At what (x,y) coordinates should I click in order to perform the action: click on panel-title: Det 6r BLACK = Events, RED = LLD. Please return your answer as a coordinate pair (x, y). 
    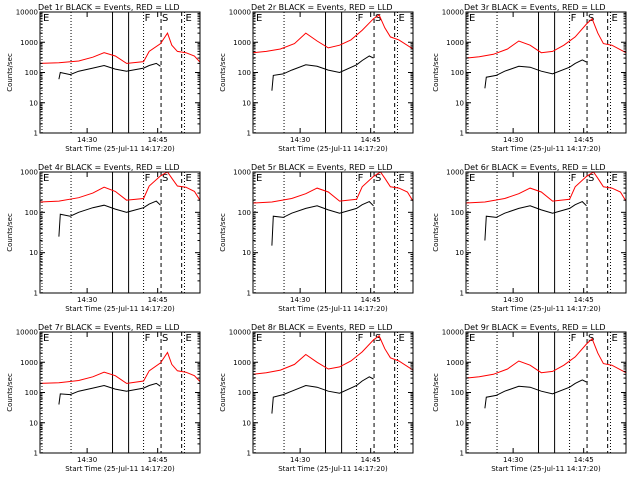
    Looking at the image, I should click on (535, 167).